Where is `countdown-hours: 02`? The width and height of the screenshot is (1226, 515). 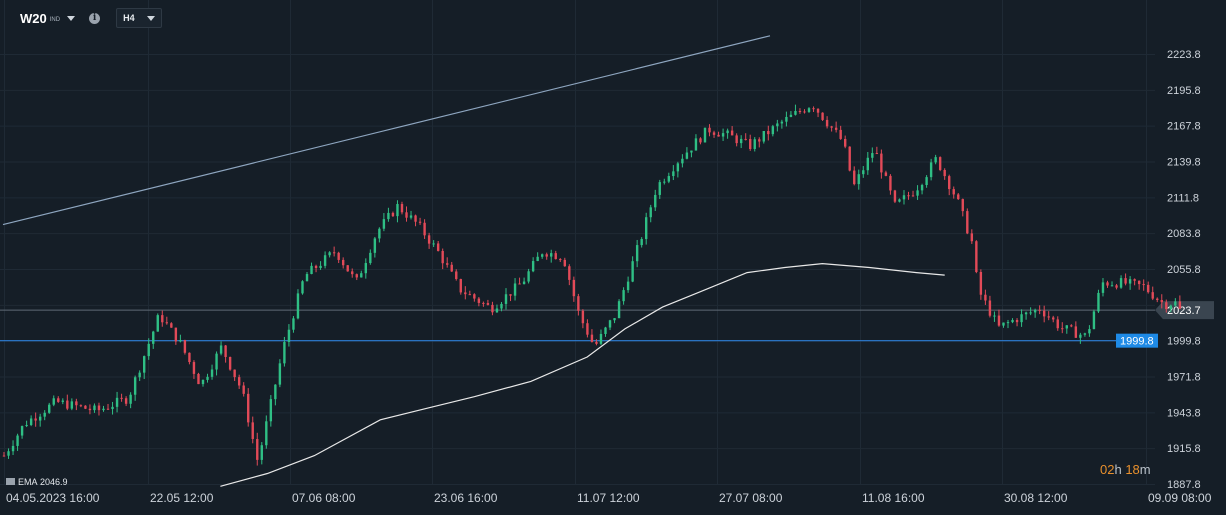 countdown-hours: 02 is located at coordinates (1107, 469).